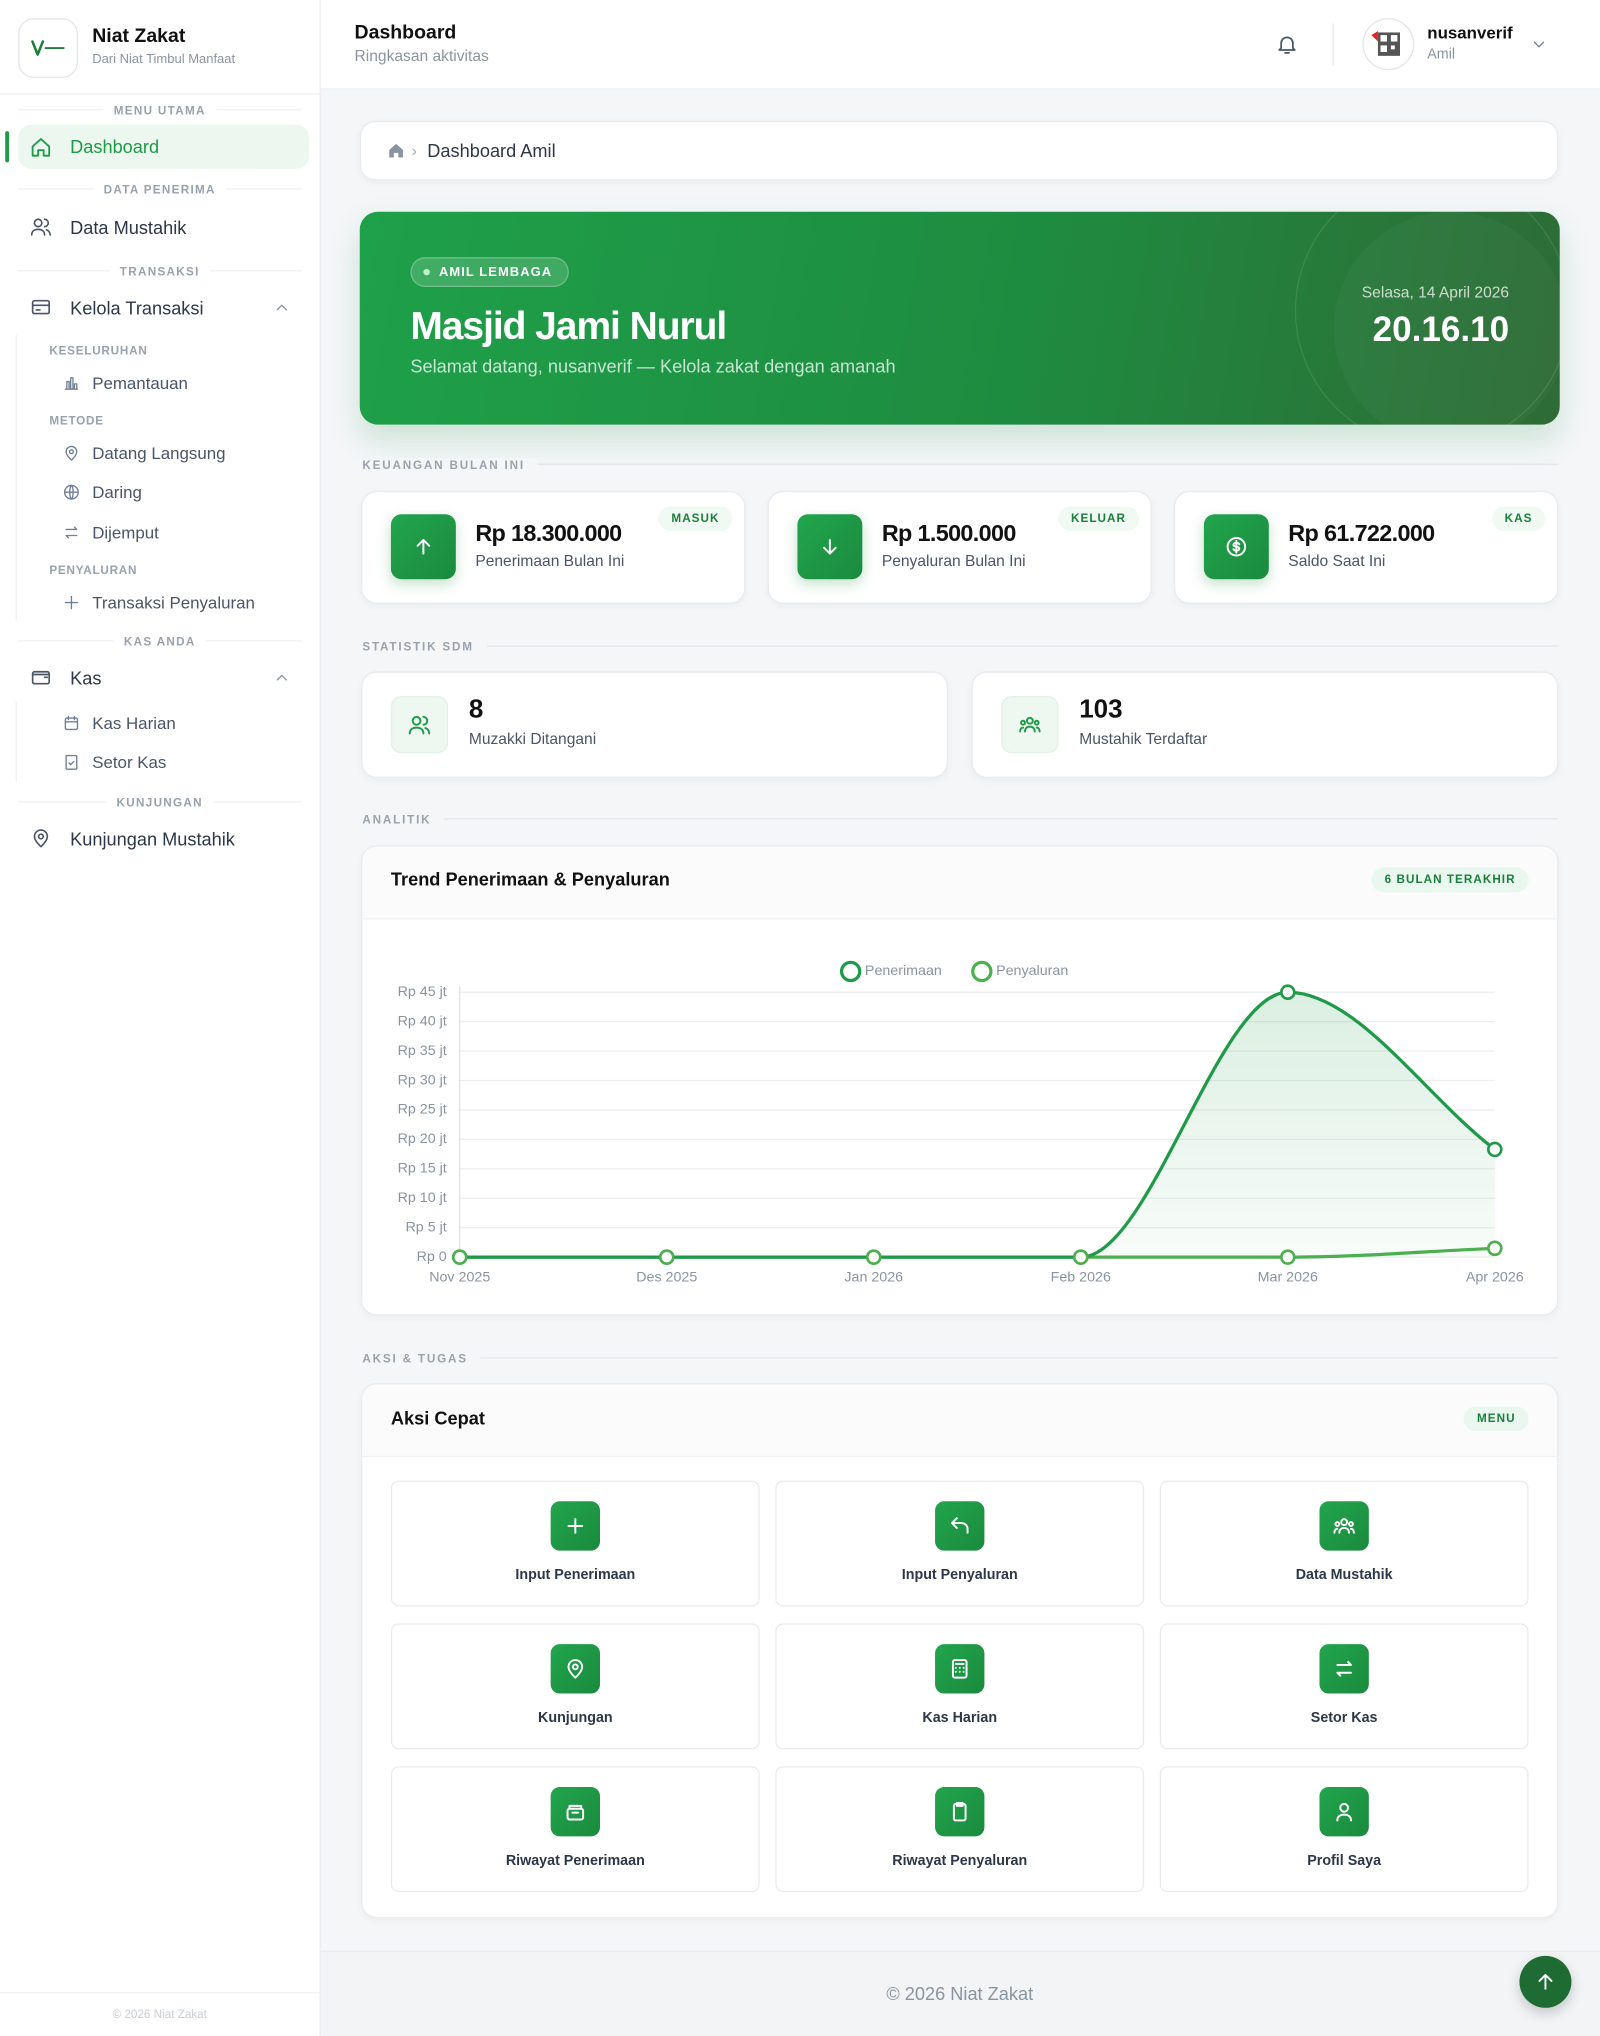  What do you see at coordinates (137, 308) in the screenshot?
I see `nav-item: Kelola Transaksi` at bounding box center [137, 308].